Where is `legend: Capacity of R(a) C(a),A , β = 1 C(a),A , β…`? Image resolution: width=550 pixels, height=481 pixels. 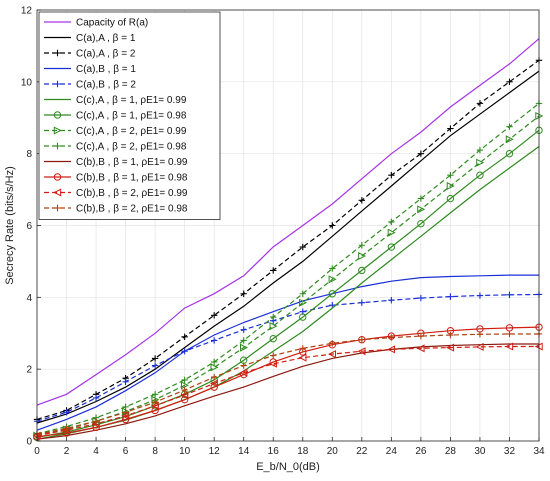 legend: Capacity of R(a) C(a),A , β = 1 C(a),A , β… is located at coordinates (129, 115).